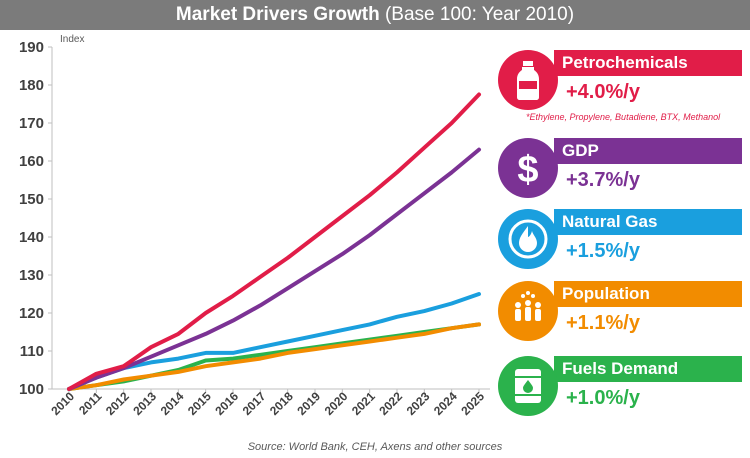 This screenshot has width=750, height=458. What do you see at coordinates (31, 275) in the screenshot?
I see `y-tick-label: 130` at bounding box center [31, 275].